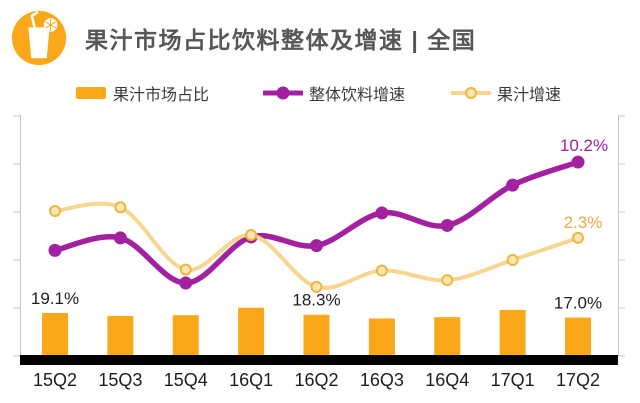 The image size is (640, 403). I want to click on bar-15Q3, so click(120, 335).